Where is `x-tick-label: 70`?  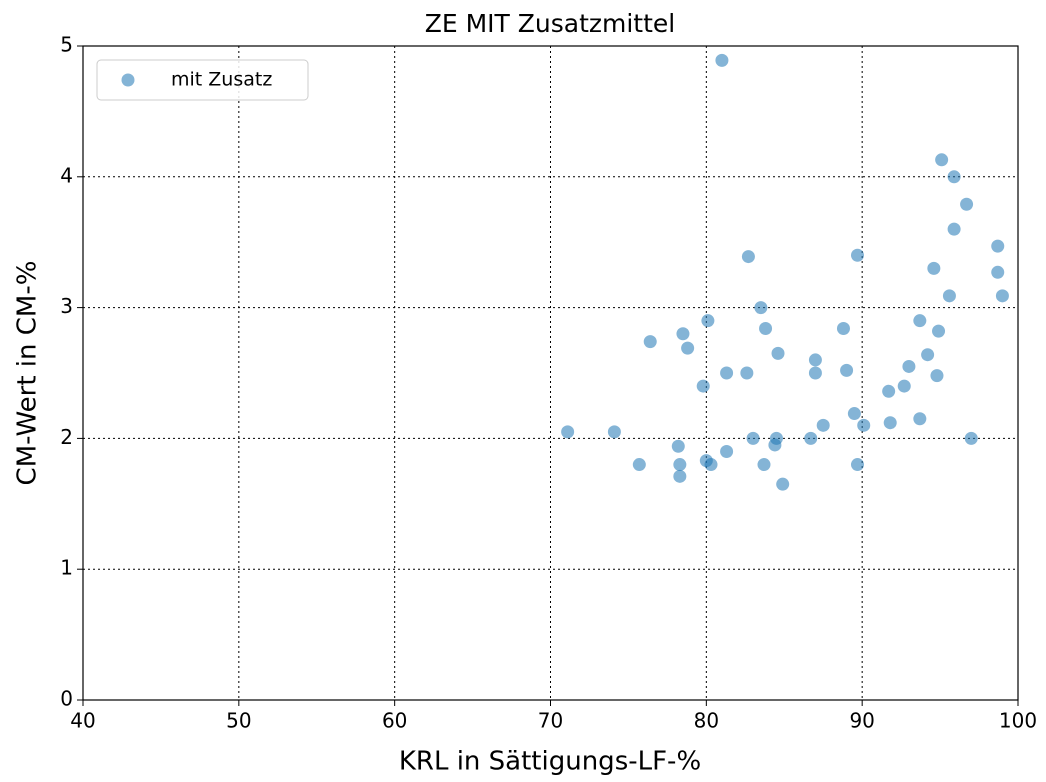 x-tick-label: 70 is located at coordinates (550, 721).